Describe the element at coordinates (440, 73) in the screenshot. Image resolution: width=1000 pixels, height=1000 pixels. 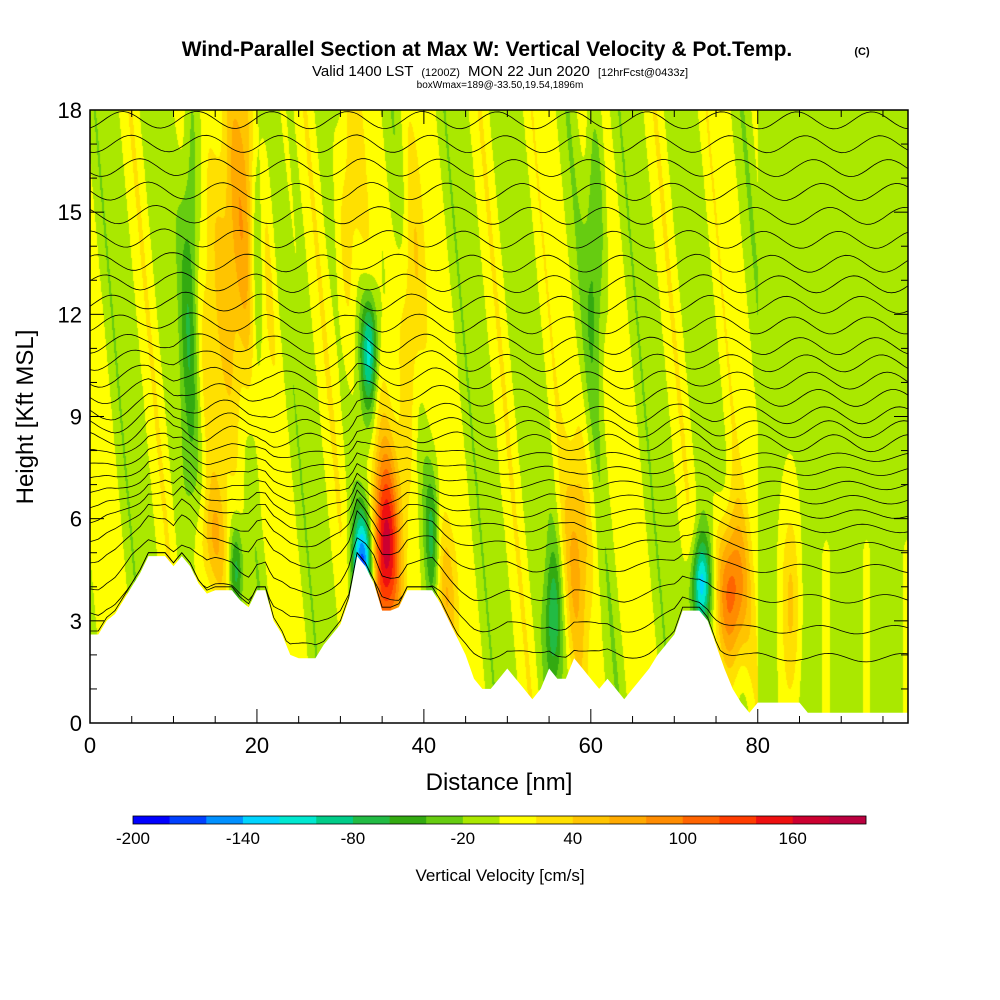
I see `subtitle-utc: (1200Z)` at that location.